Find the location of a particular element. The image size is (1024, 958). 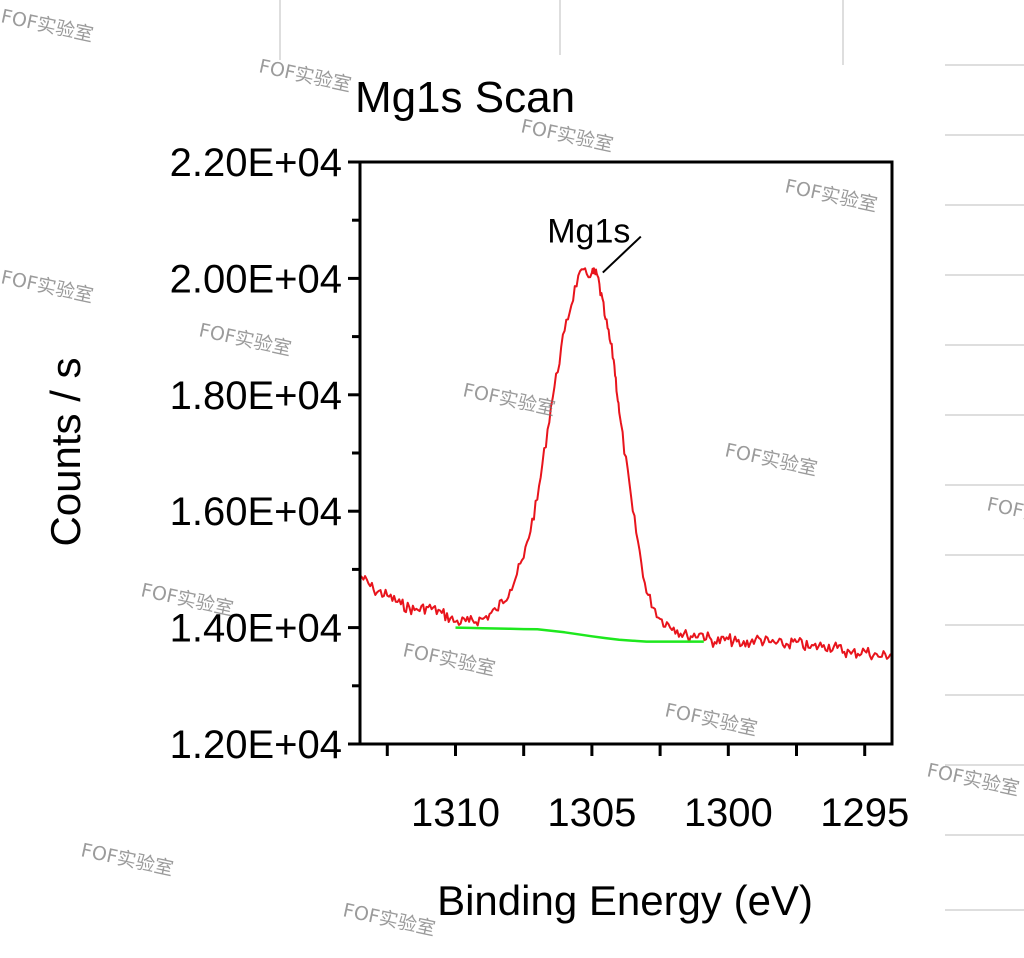

annotation-leader-line is located at coordinates (622, 254).